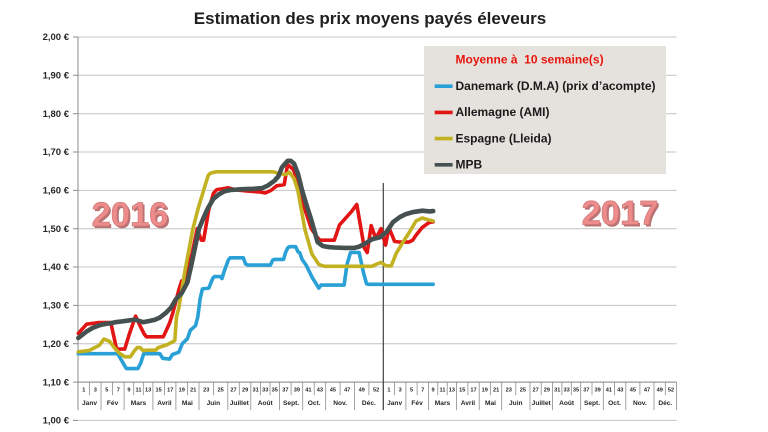  What do you see at coordinates (56, 267) in the screenshot?
I see `svg-text: 1,40 €` at bounding box center [56, 267].